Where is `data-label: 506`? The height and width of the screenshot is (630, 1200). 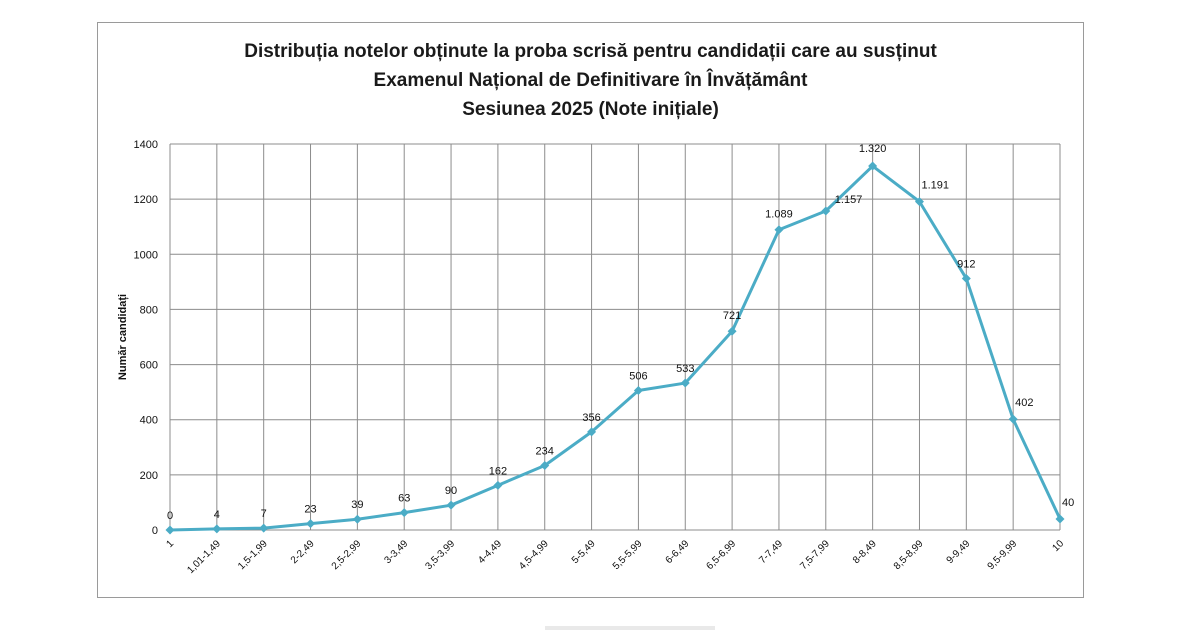
data-label: 506 is located at coordinates (638, 376).